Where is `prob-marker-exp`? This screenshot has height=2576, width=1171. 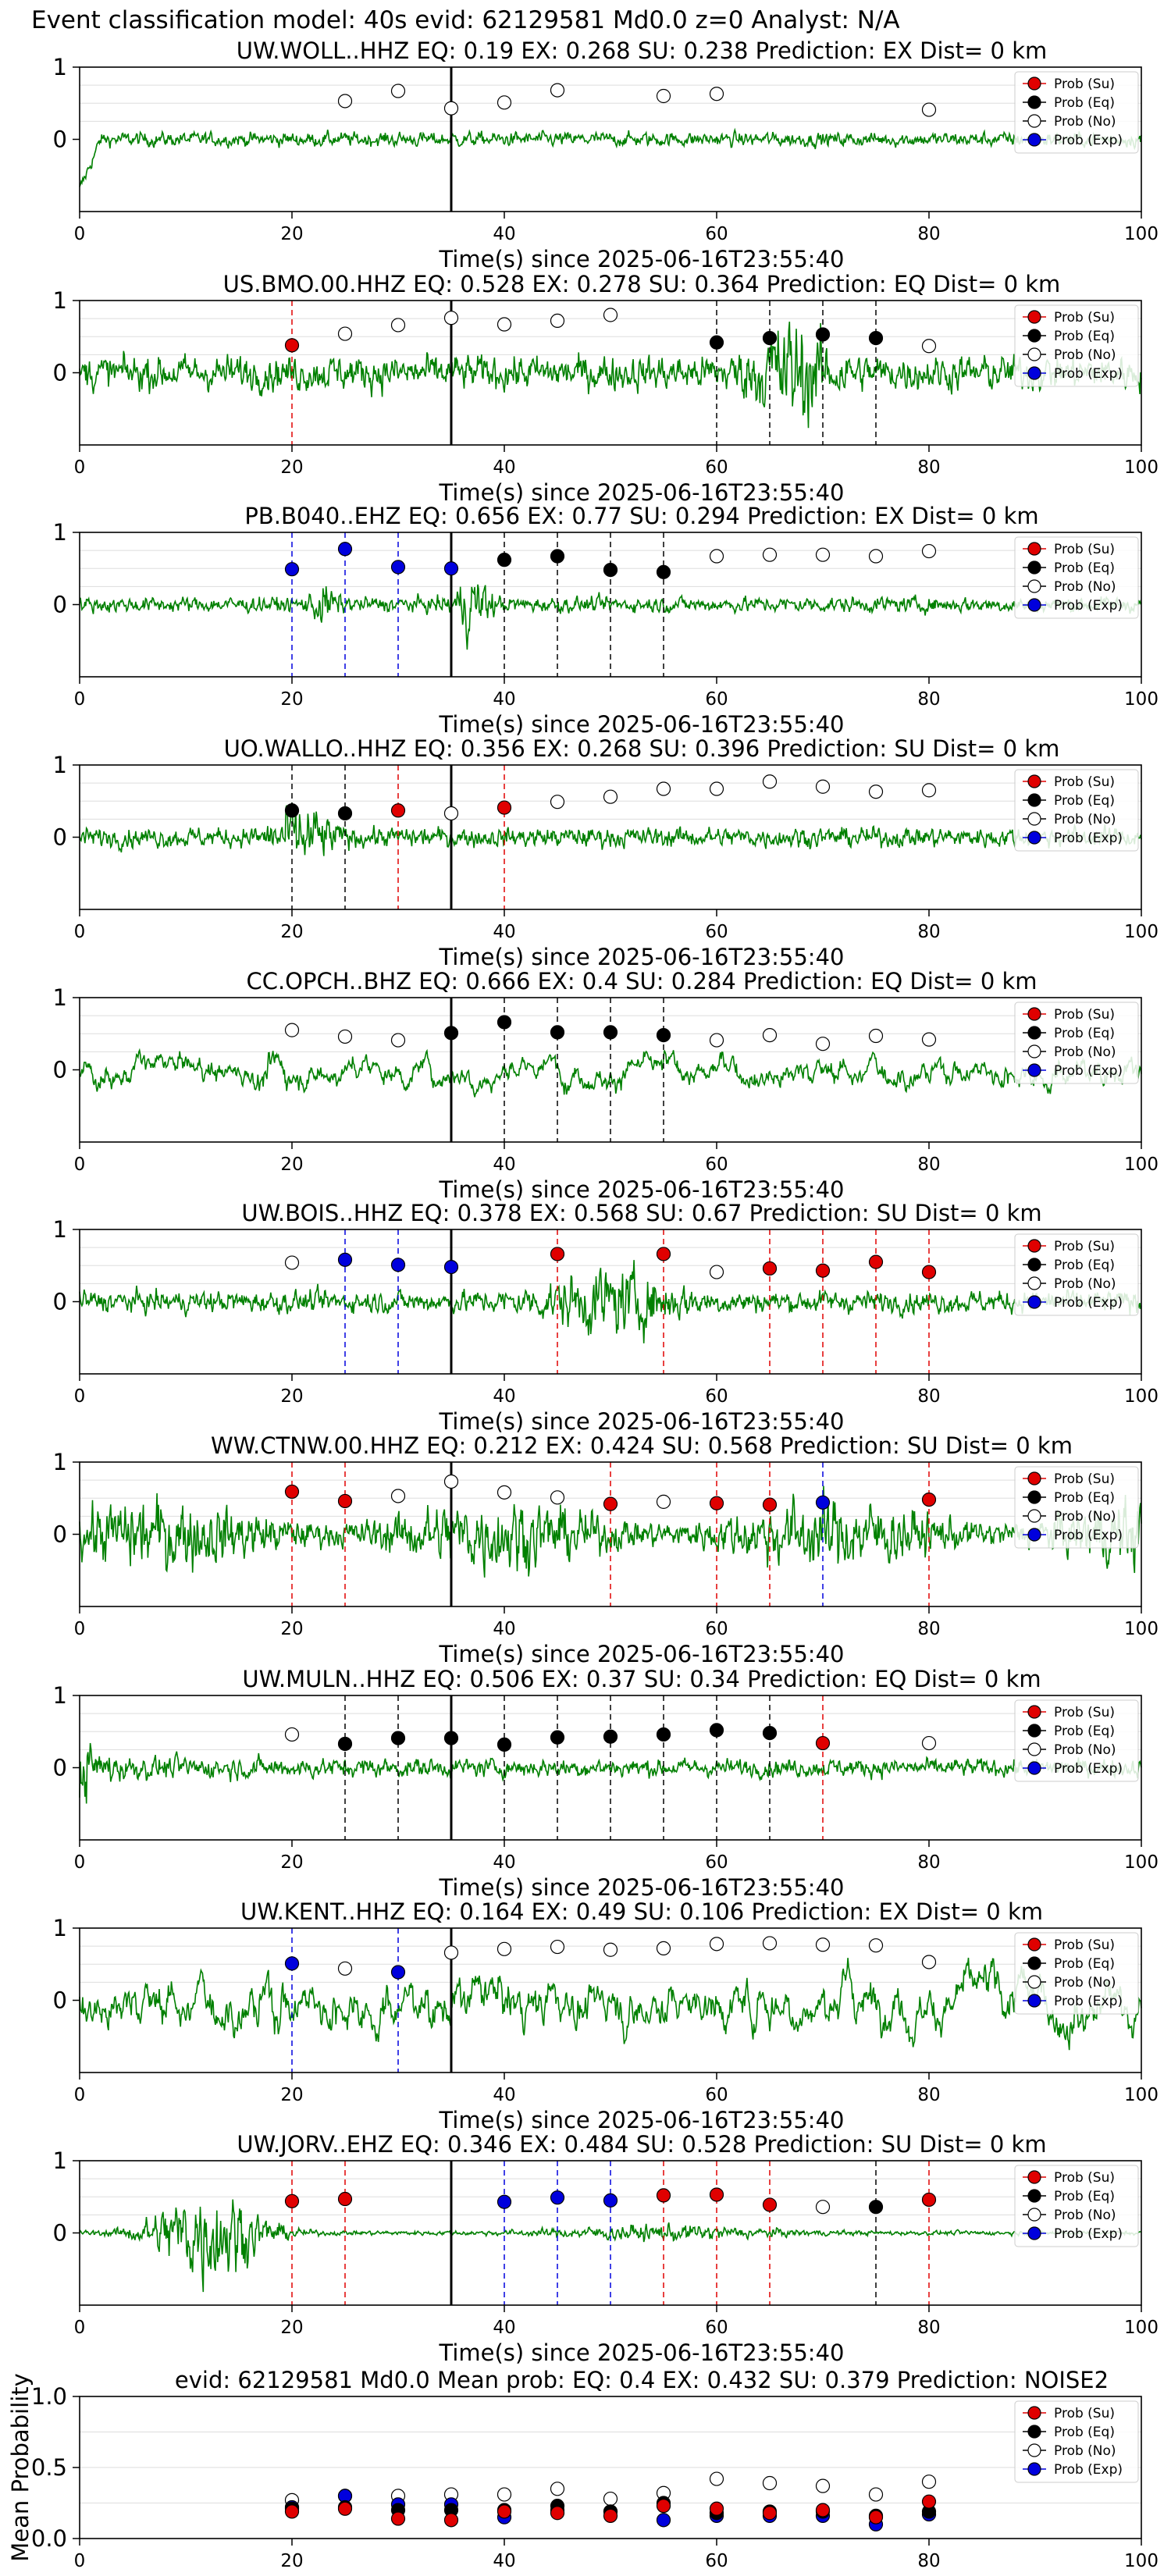
prob-marker-exp is located at coordinates (504, 2201).